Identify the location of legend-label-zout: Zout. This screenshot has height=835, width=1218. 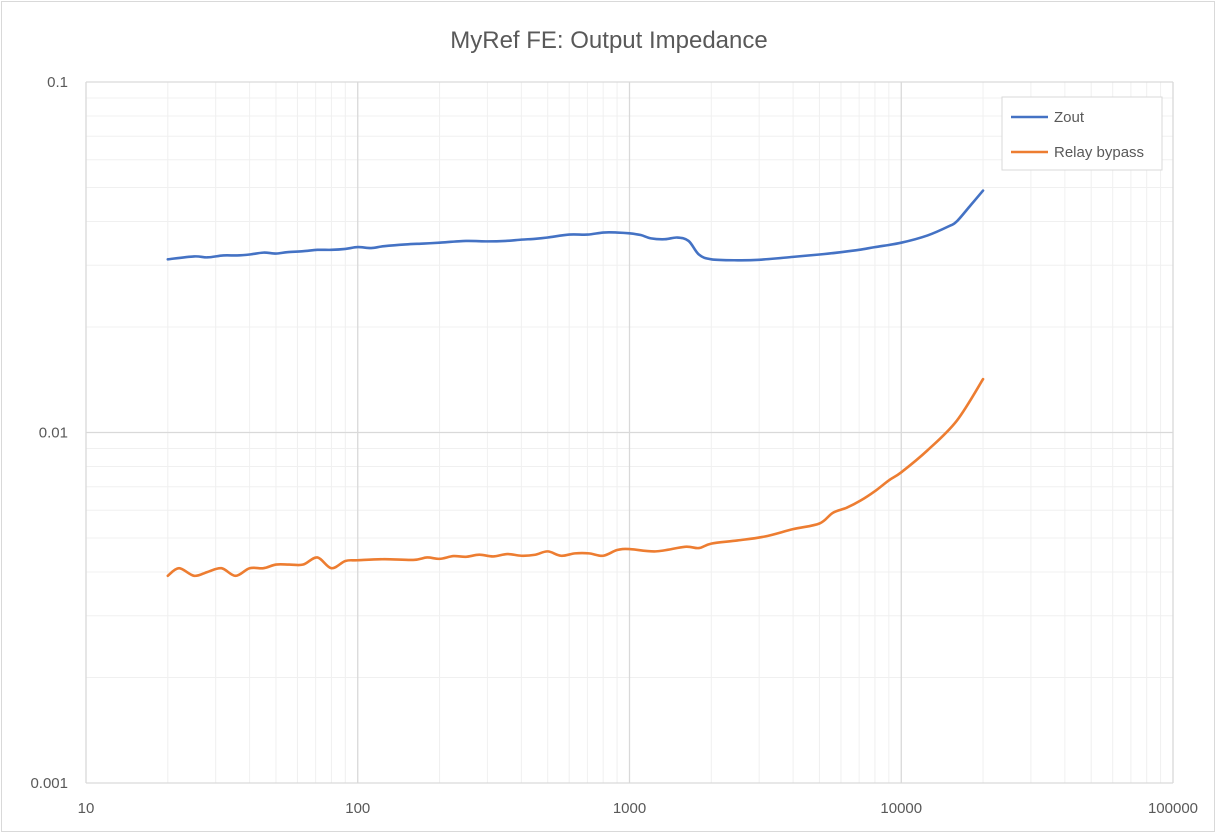
(1069, 117).